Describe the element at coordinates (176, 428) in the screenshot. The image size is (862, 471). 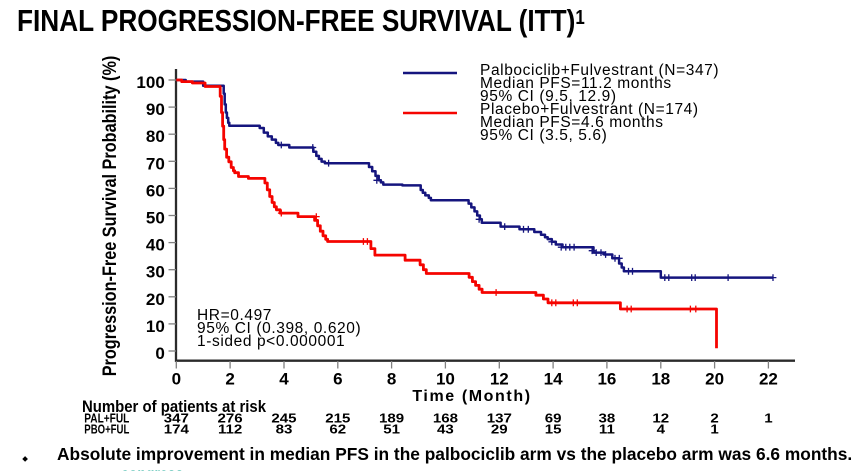
I see `svg-text: 174` at that location.